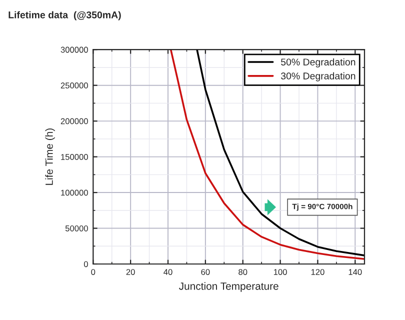  What do you see at coordinates (130, 272) in the screenshot?
I see `x-tick-label: 20` at bounding box center [130, 272].